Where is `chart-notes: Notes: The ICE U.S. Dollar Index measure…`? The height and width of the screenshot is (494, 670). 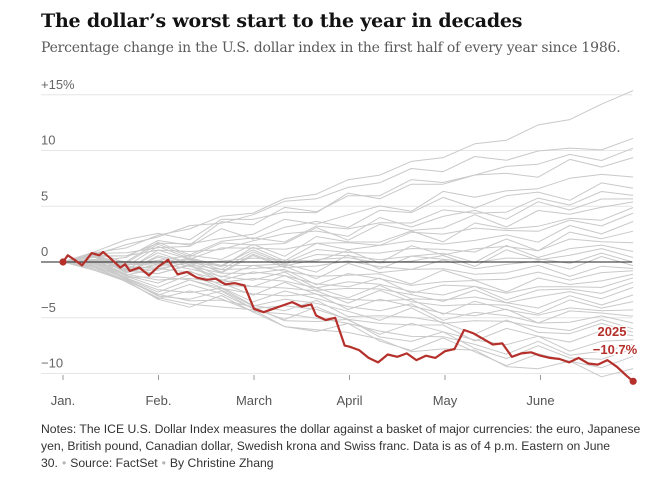 chart-notes: Notes: The ICE U.S. Dollar Index measure… is located at coordinates (346, 446).